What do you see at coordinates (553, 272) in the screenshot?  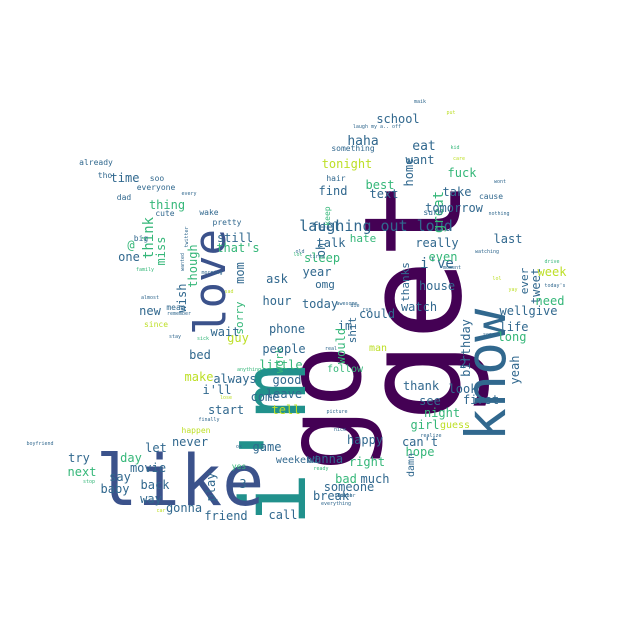 I see `cloud-word: week` at bounding box center [553, 272].